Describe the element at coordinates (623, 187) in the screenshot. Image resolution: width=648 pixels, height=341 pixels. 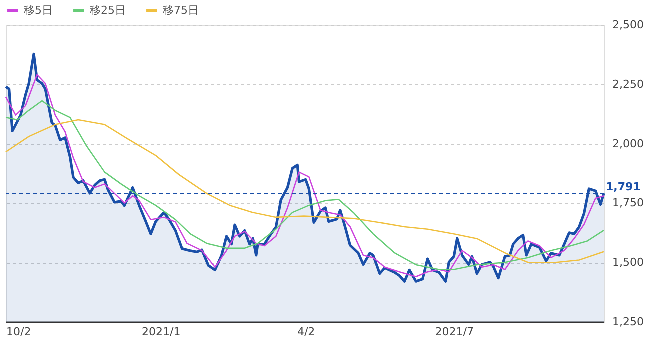
I see `ref-line-label: 1,791` at that location.